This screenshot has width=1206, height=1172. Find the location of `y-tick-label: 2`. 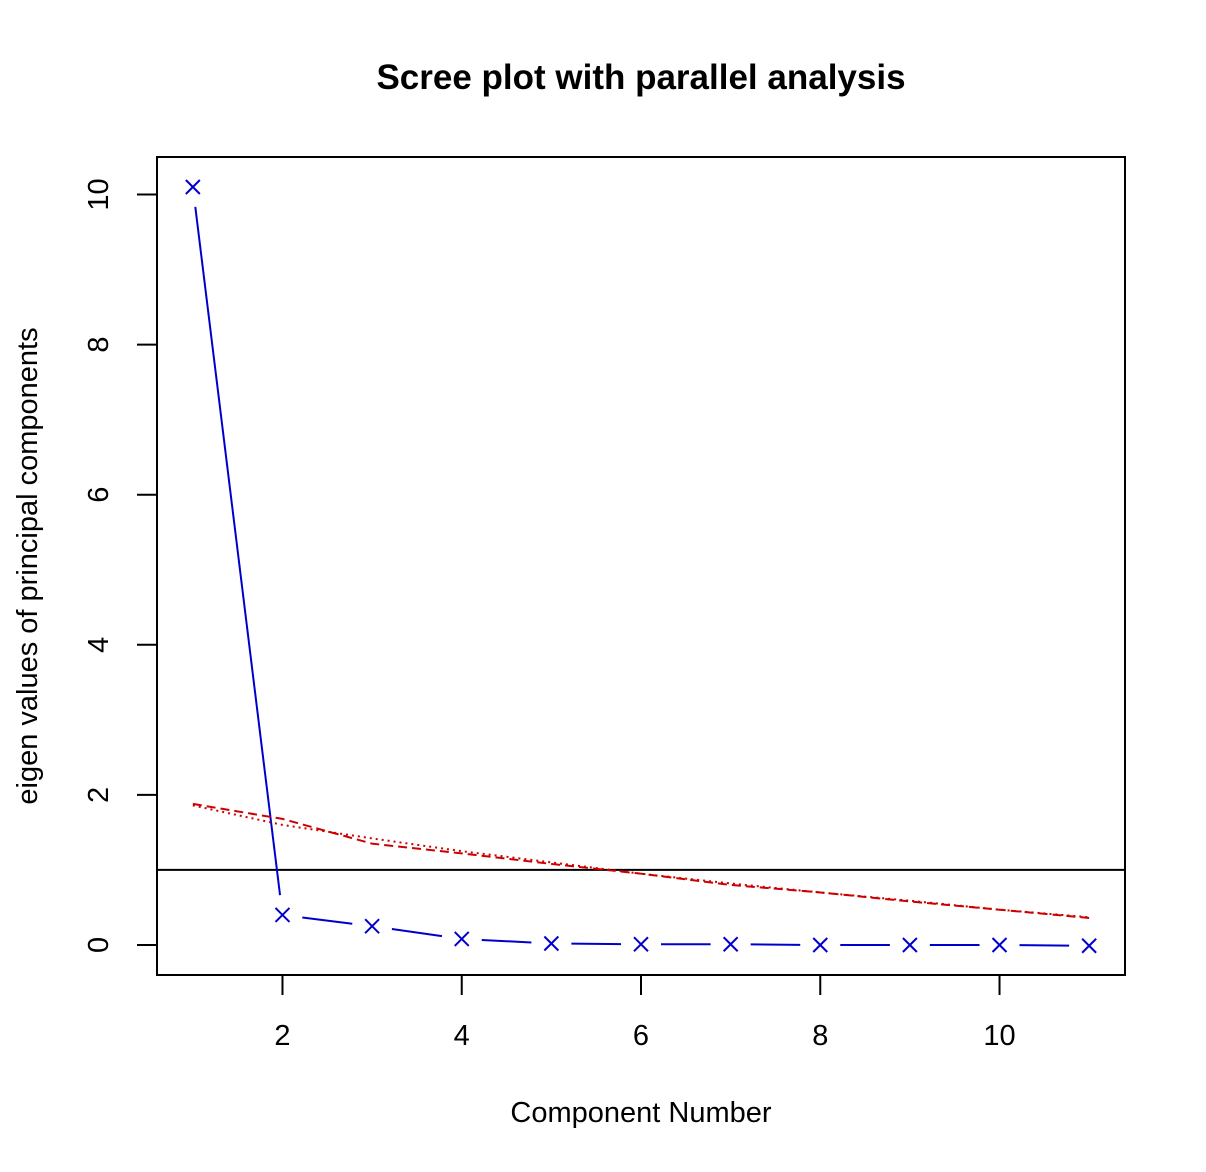

y-tick-label: 2 is located at coordinates (99, 795).